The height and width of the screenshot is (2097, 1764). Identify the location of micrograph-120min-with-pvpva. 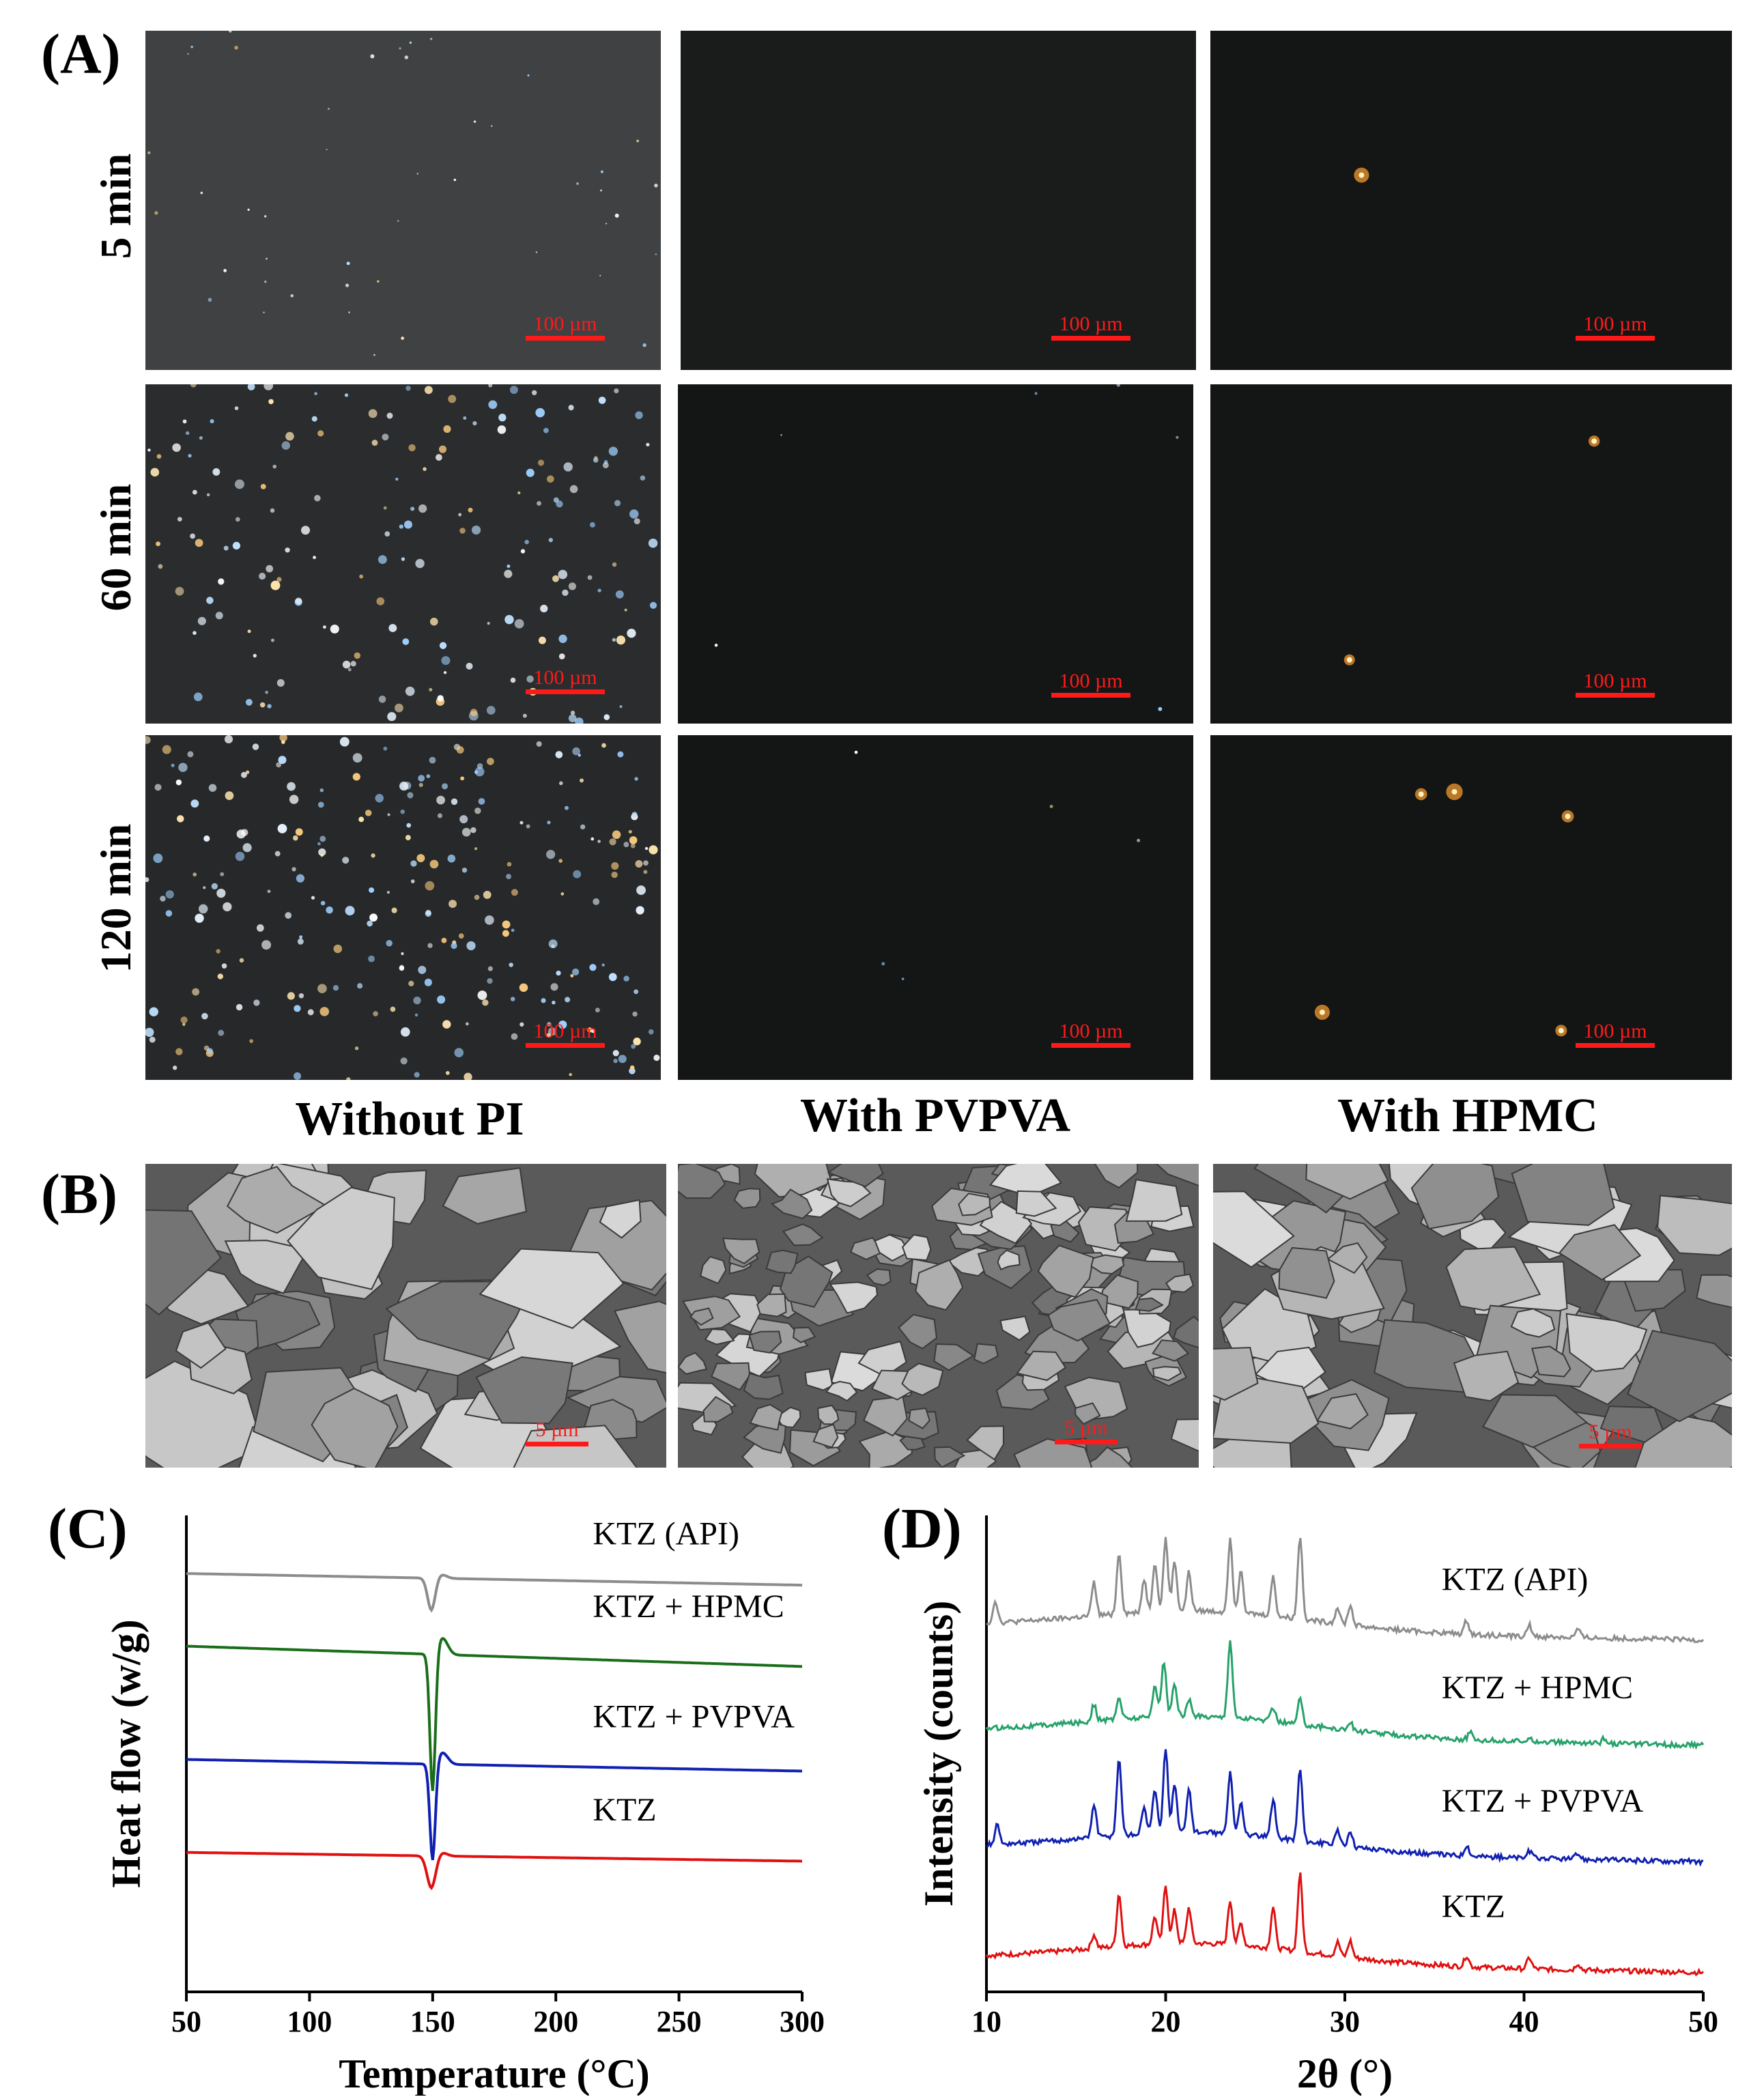
(935, 907).